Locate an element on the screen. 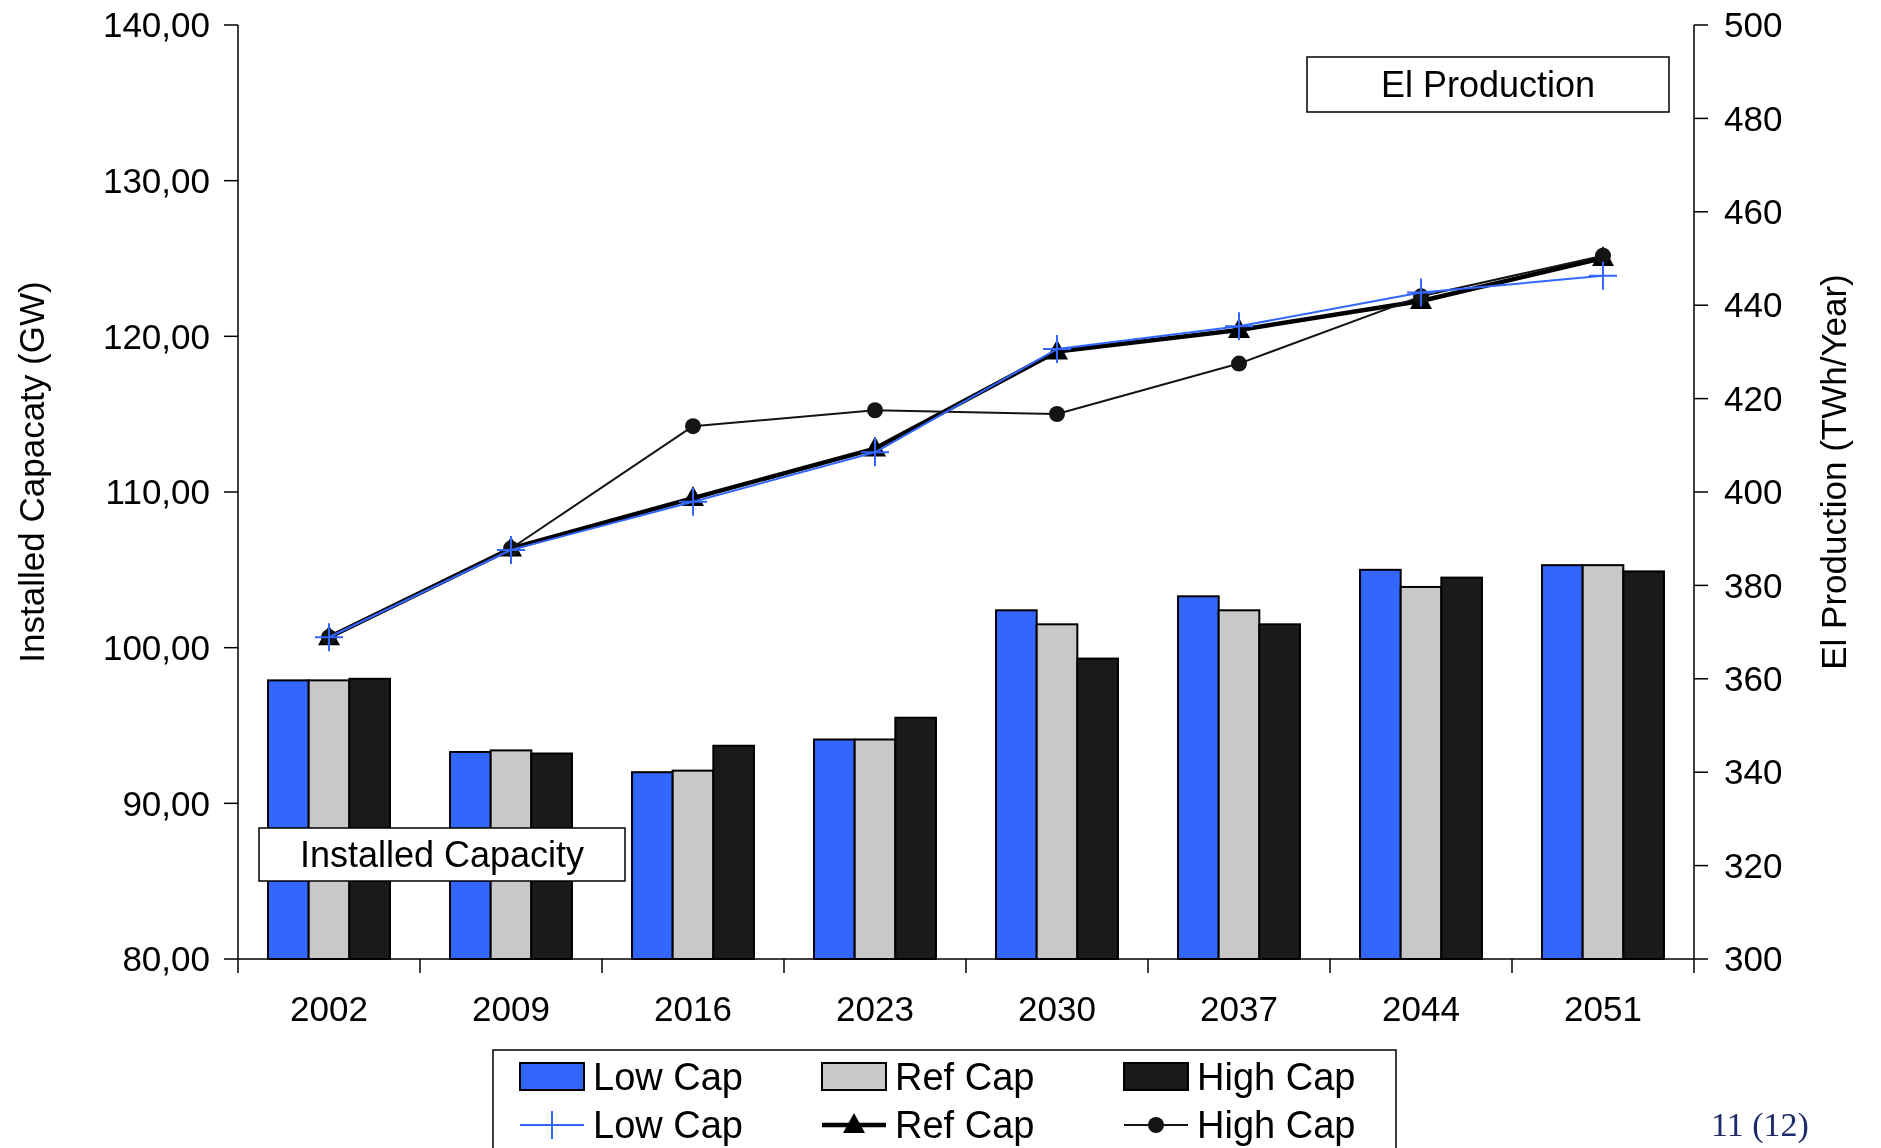 This screenshot has width=1881, height=1148. y-tick-label: 120,00 is located at coordinates (156, 336).